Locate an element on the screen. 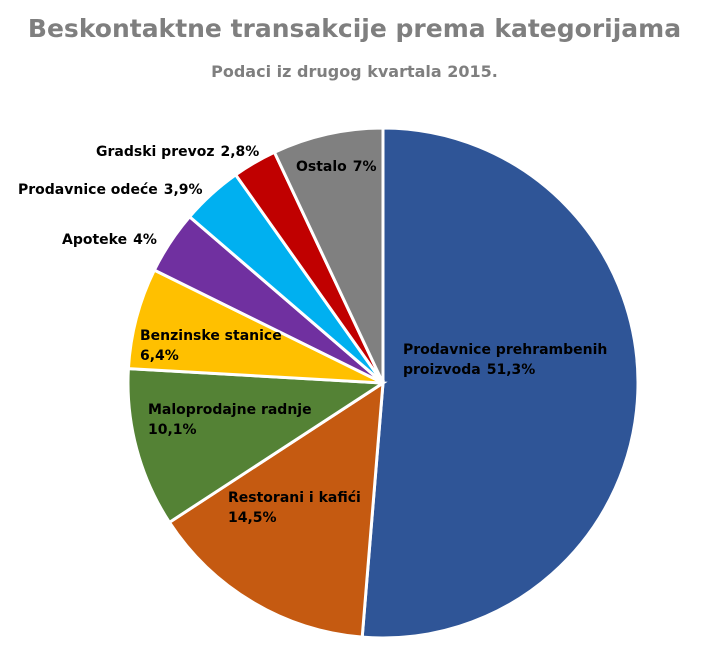 The height and width of the screenshot is (655, 709). category-label: Restorani i kafići is located at coordinates (294, 498).